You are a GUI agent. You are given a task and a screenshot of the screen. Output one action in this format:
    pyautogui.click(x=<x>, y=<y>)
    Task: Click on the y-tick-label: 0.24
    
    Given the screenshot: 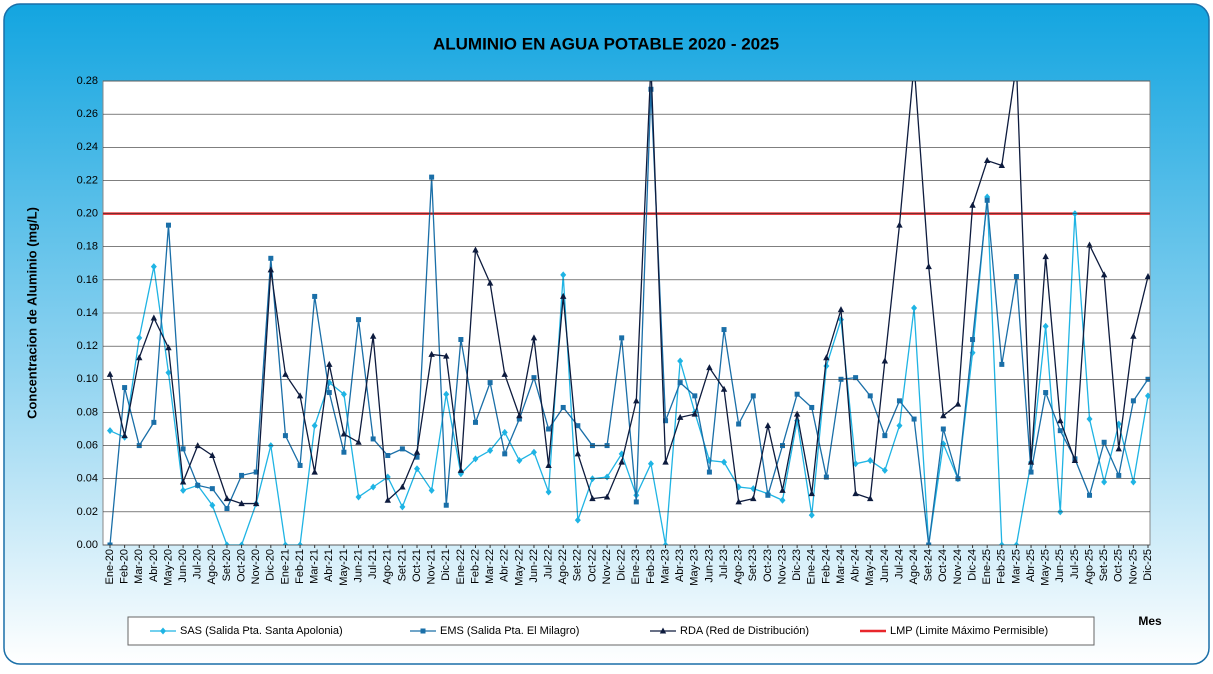 What is the action you would take?
    pyautogui.click(x=87, y=147)
    